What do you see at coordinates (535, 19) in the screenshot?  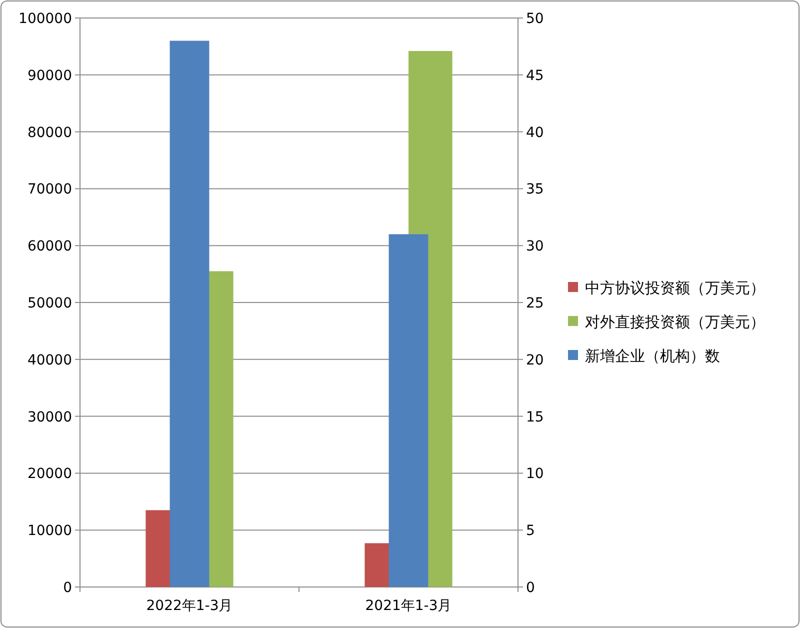 I see `y2-tick-label: 50` at bounding box center [535, 19].